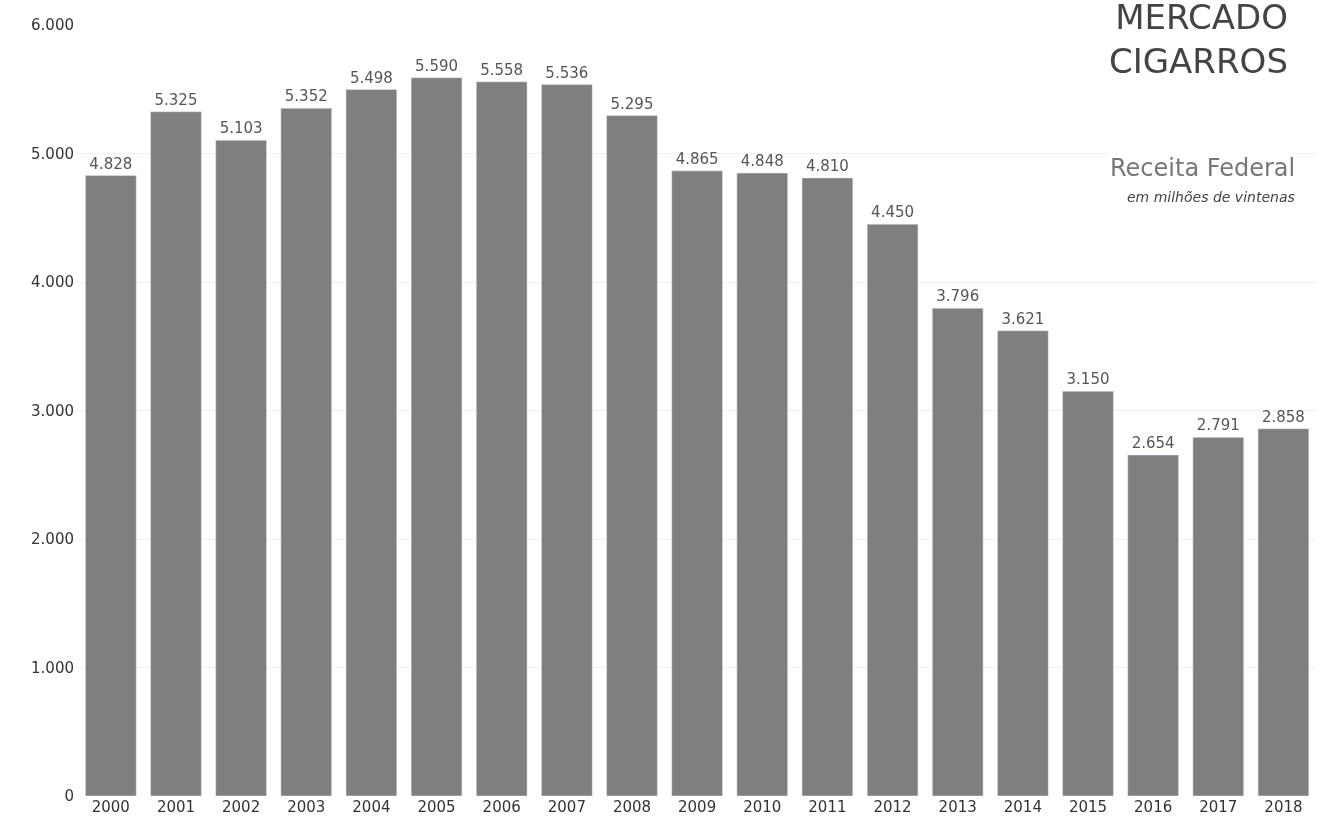 The width and height of the screenshot is (1321, 831). Describe the element at coordinates (501, 807) in the screenshot. I see `x-tick-label: 2006` at that location.